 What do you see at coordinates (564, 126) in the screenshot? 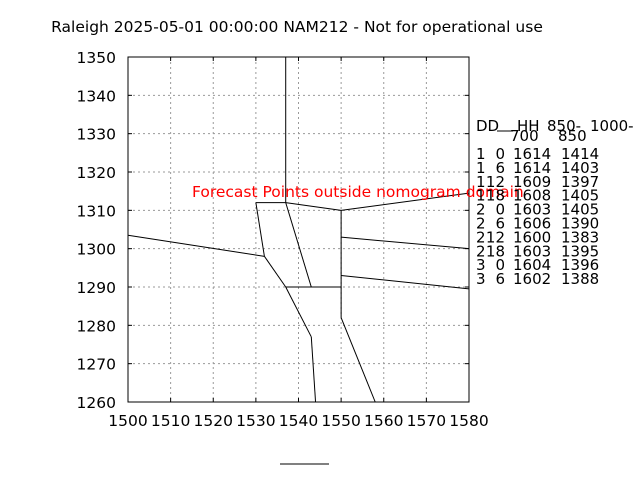
I see `table-header: 850-` at bounding box center [564, 126].